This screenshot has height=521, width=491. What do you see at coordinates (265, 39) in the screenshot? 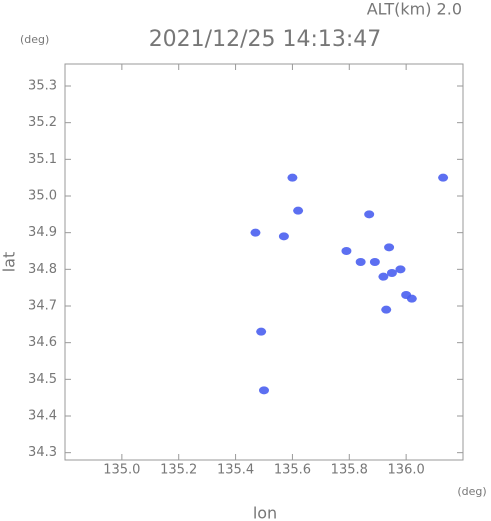
I see `chart-title: 2021/12/25 14:13:47` at bounding box center [265, 39].